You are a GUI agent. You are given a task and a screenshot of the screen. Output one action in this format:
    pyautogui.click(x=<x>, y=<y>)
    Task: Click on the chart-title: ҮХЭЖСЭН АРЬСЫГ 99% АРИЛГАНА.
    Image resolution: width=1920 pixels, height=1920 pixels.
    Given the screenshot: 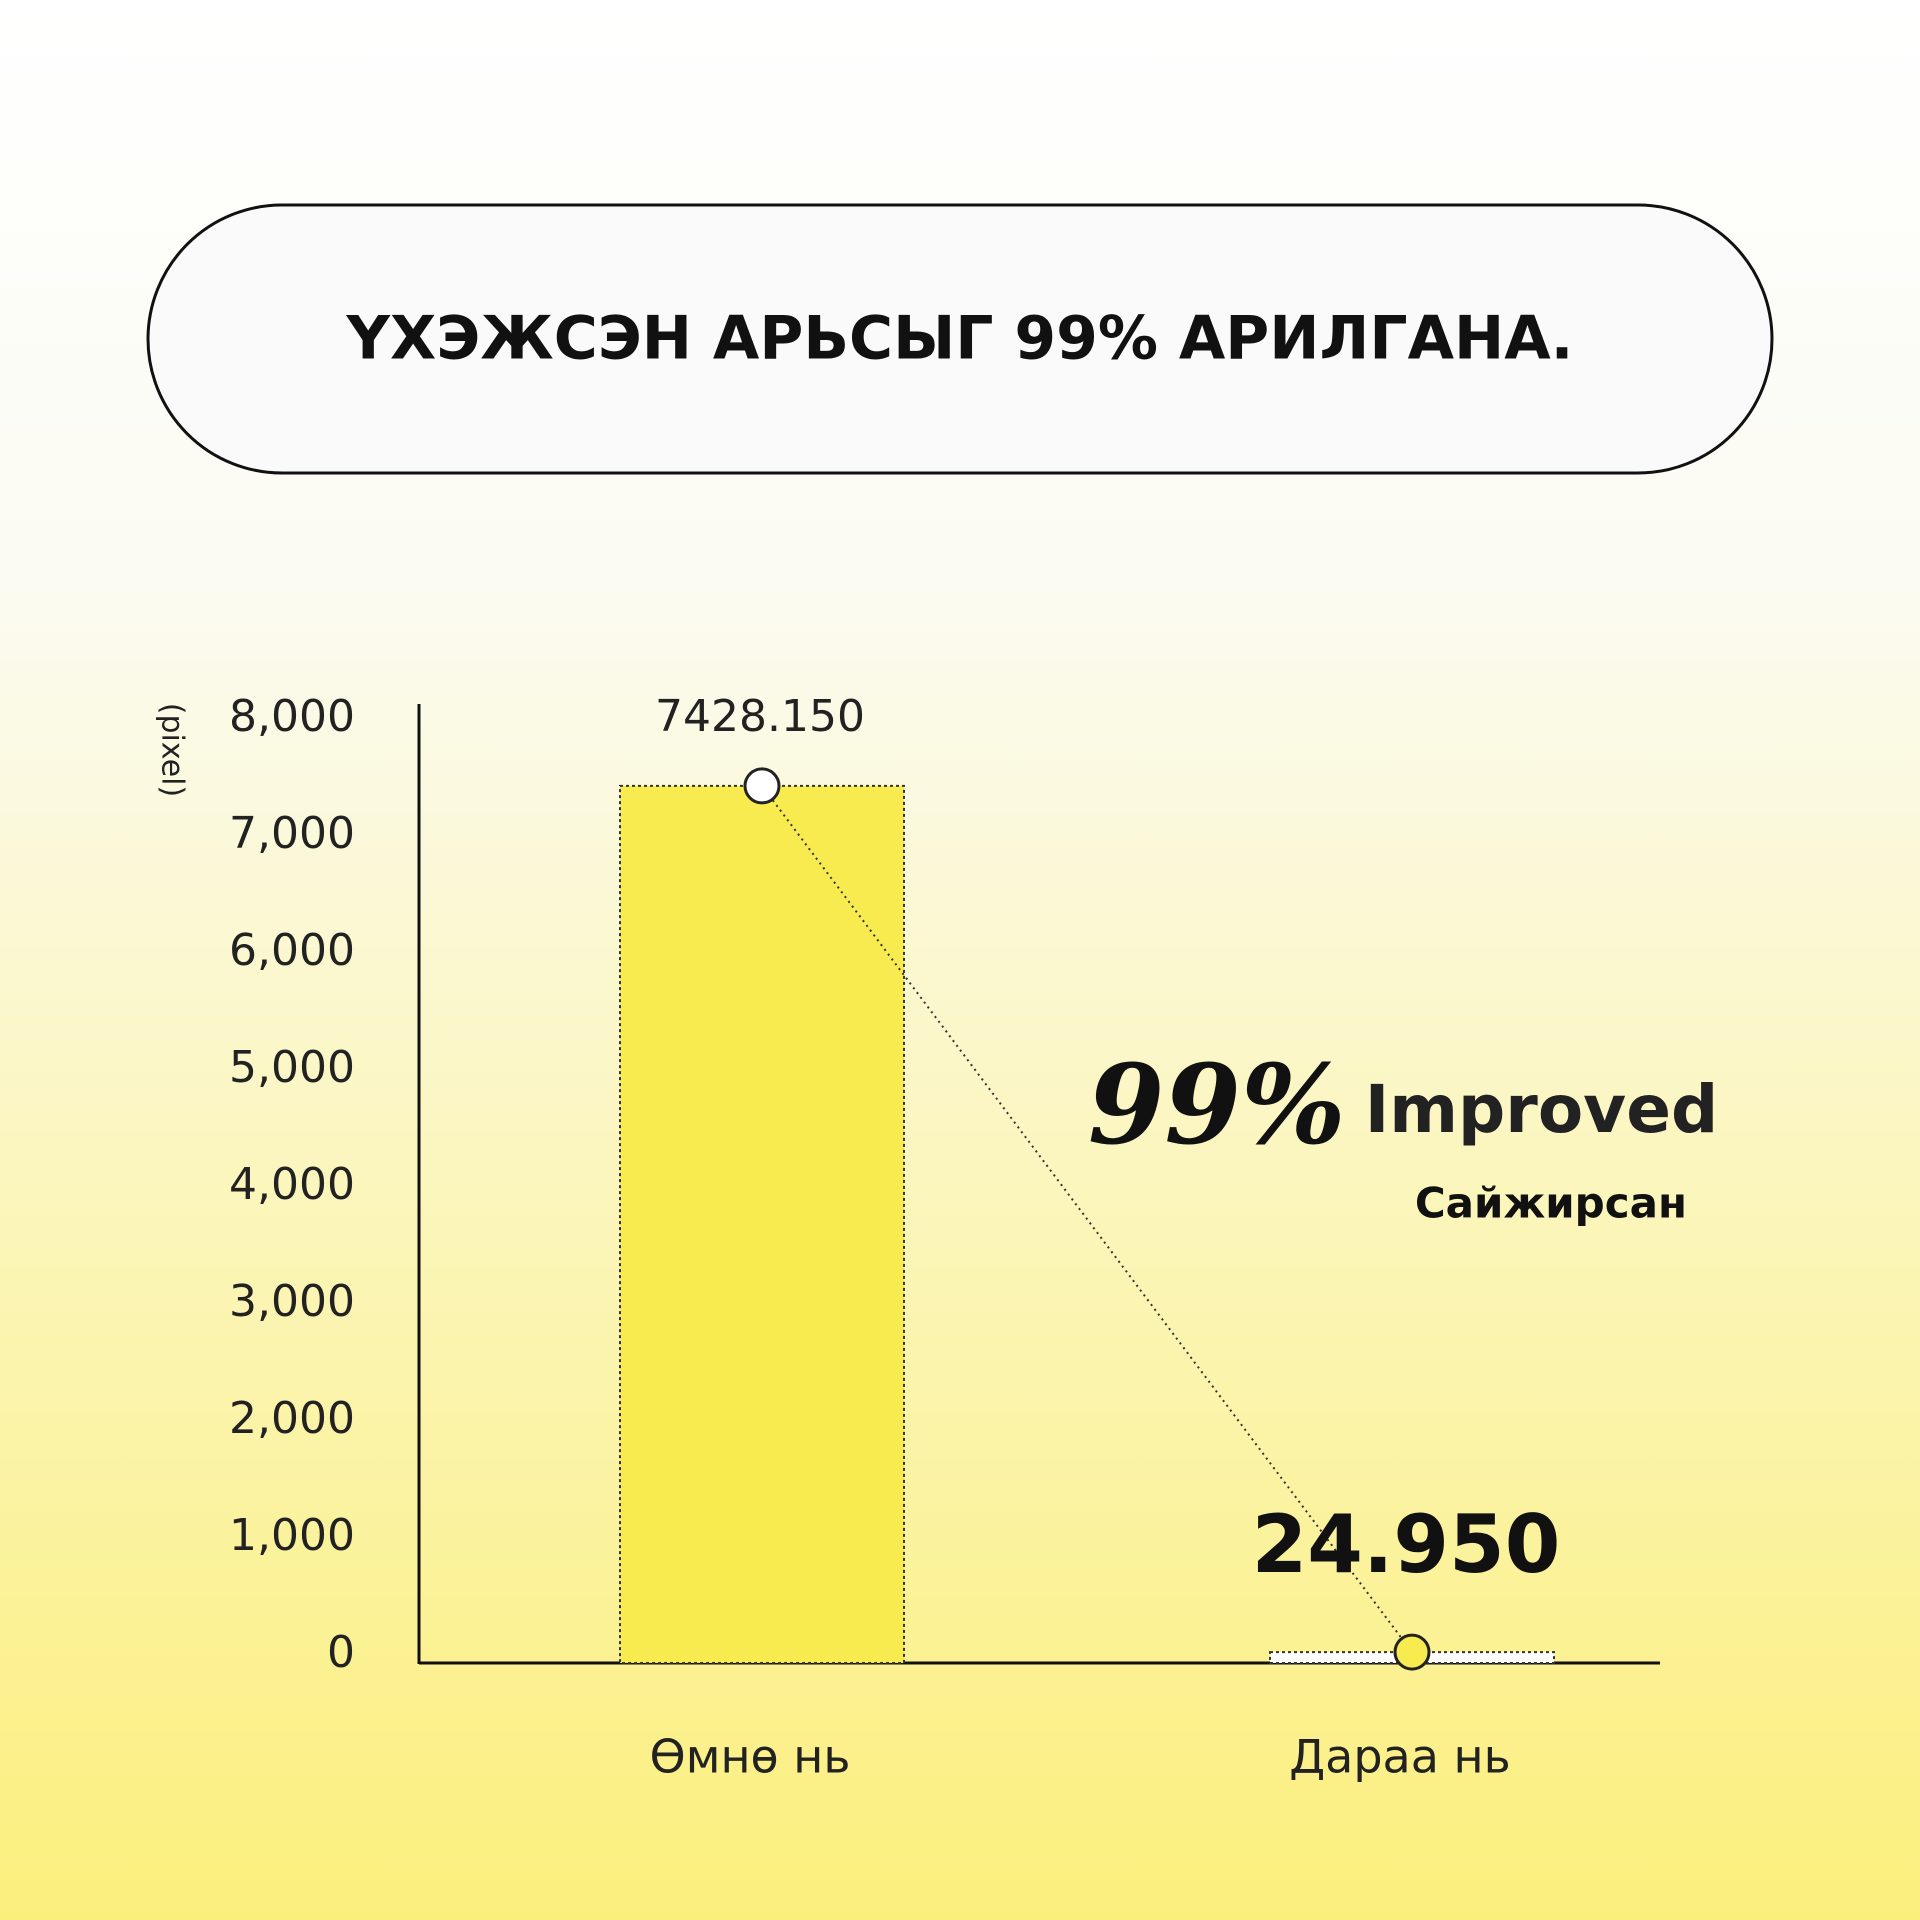 What is the action you would take?
    pyautogui.click(x=960, y=339)
    